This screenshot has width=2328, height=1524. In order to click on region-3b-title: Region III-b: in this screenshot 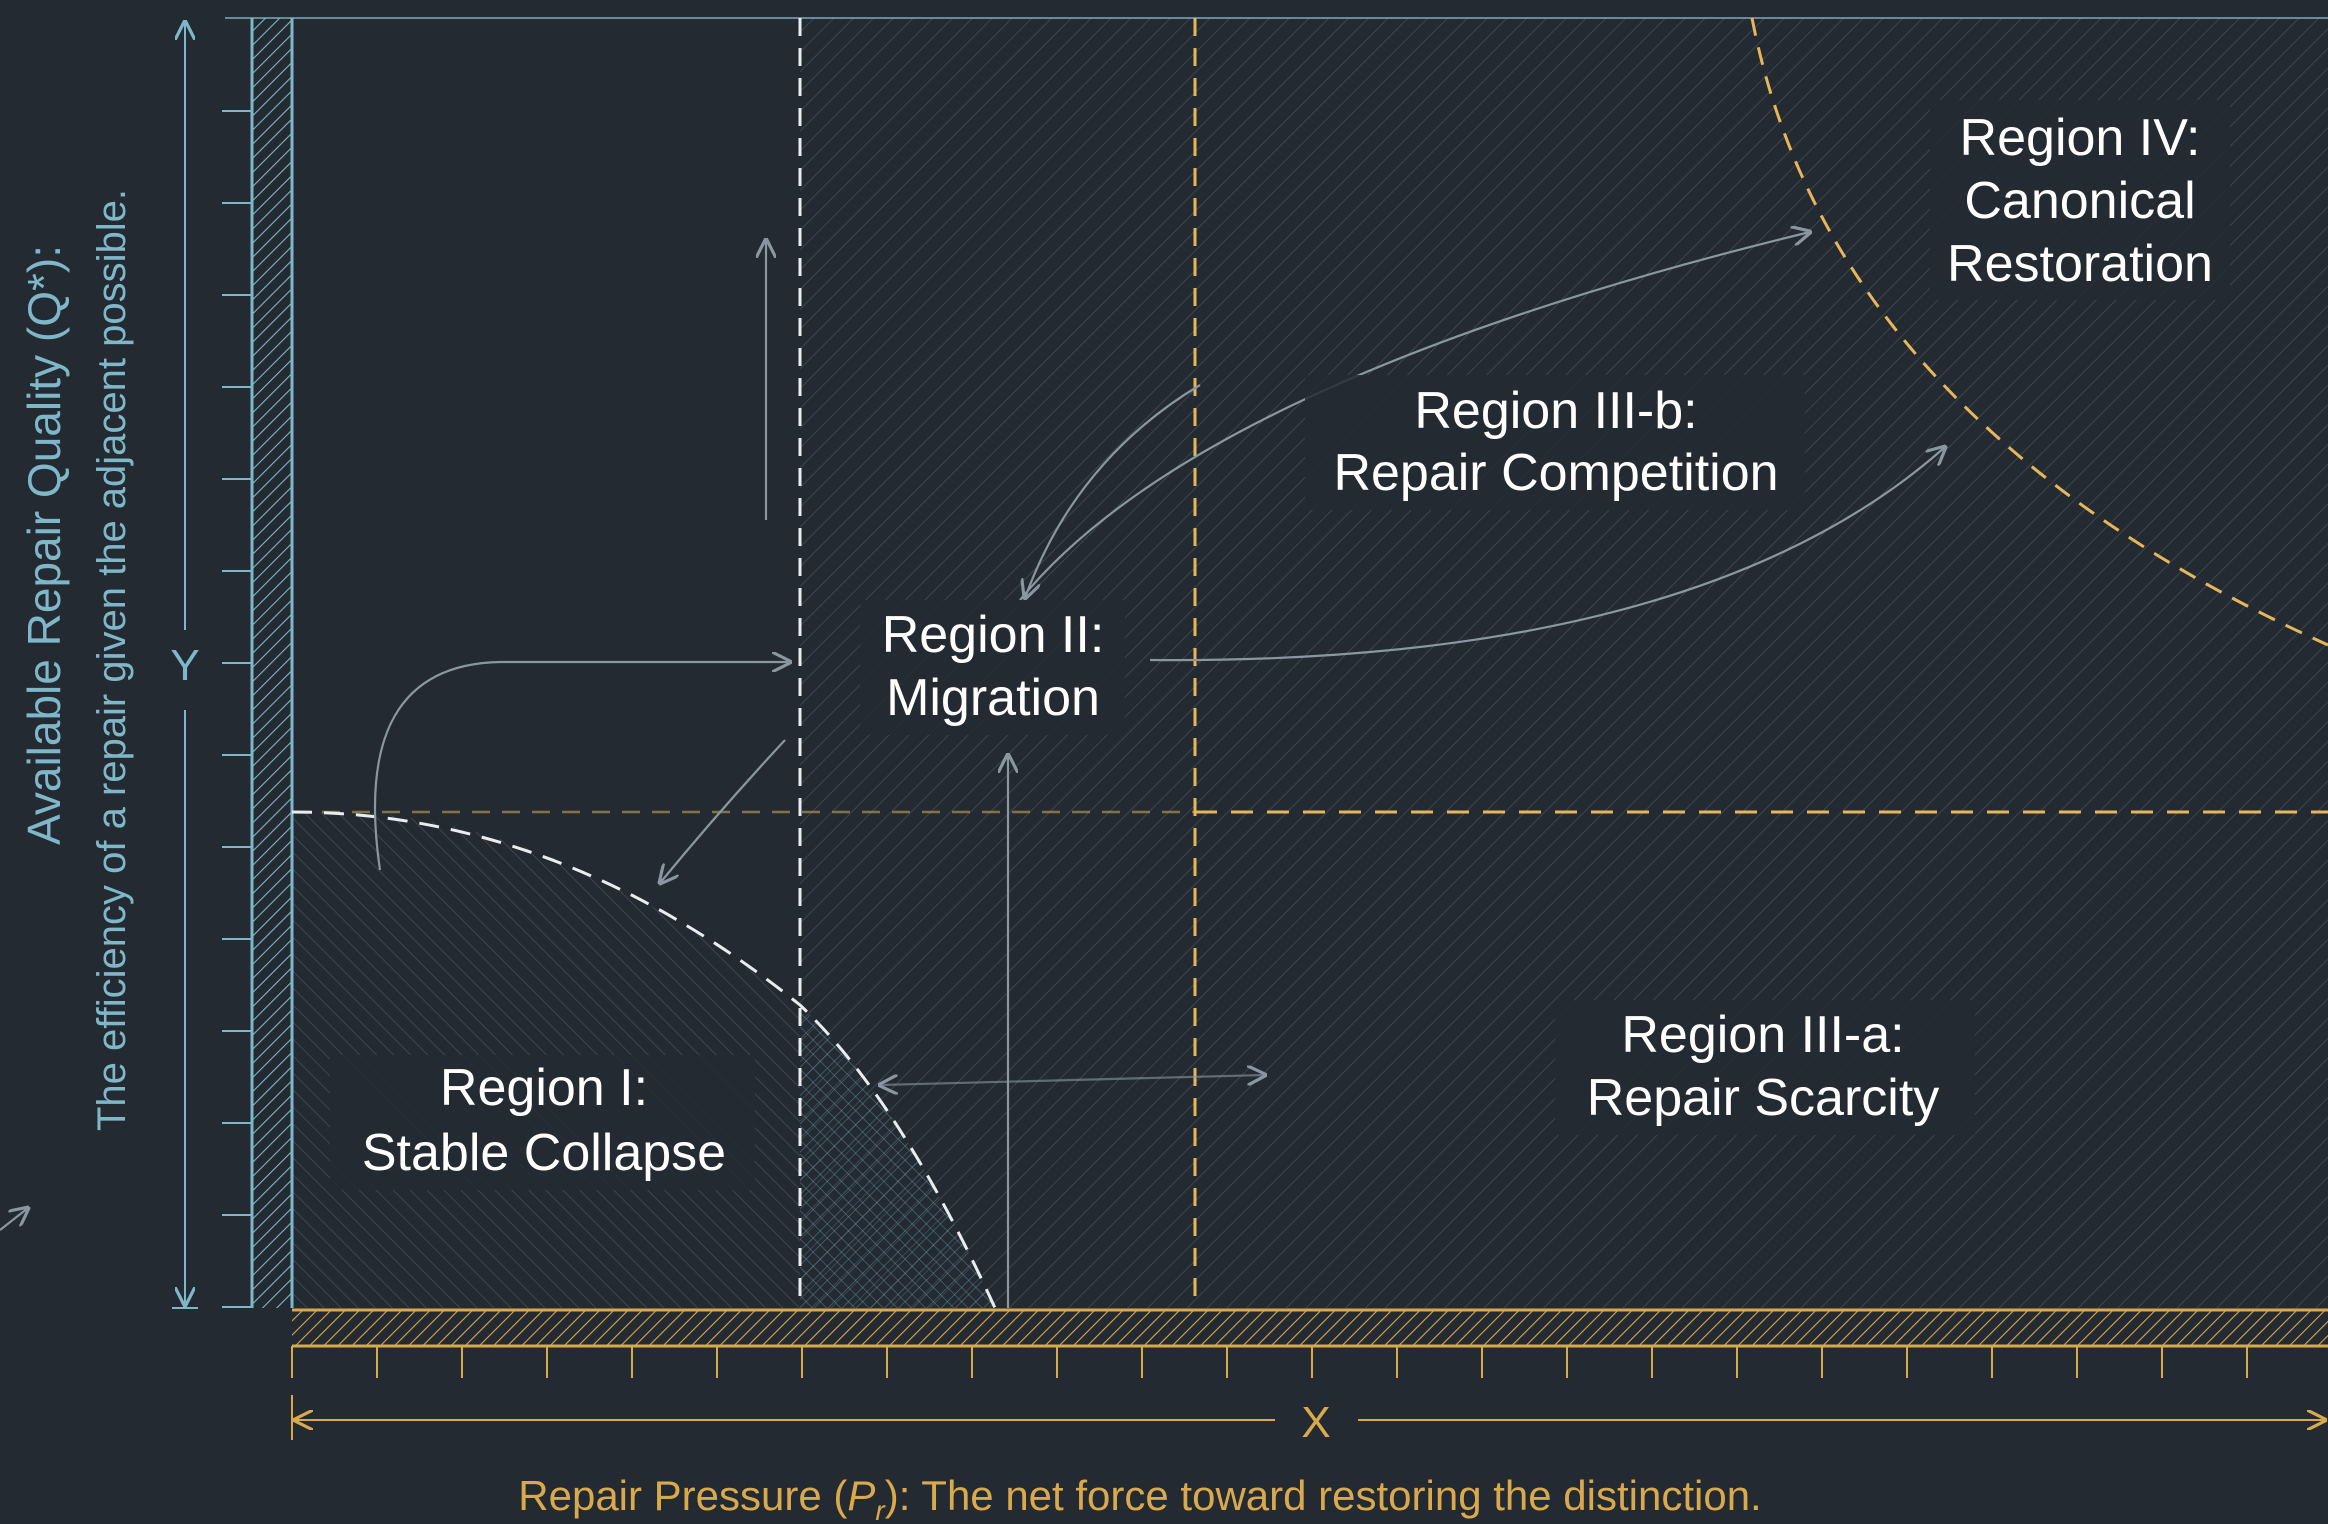, I will do `click(1555, 411)`.